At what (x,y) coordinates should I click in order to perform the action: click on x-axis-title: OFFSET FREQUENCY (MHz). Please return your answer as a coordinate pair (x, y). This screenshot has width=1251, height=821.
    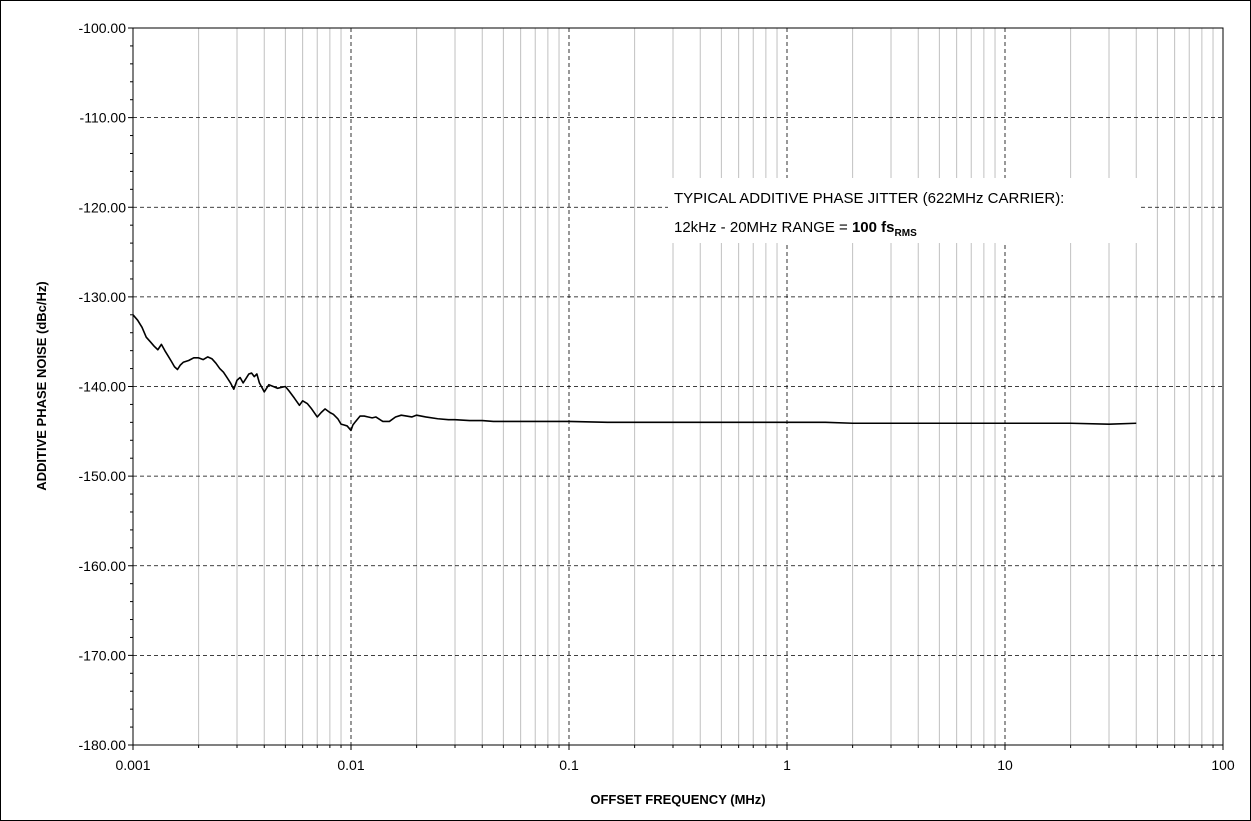
    Looking at the image, I should click on (677, 799).